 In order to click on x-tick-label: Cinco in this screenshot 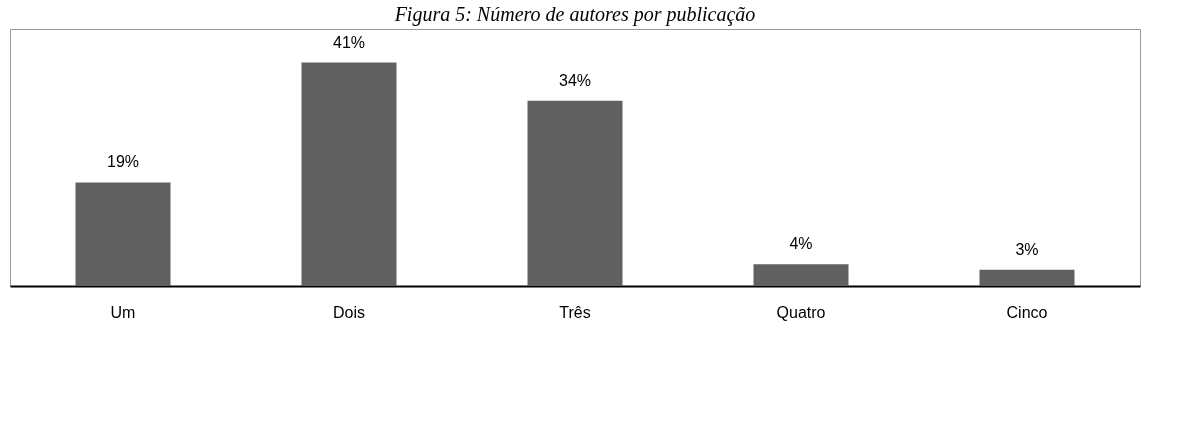, I will do `click(1027, 312)`.